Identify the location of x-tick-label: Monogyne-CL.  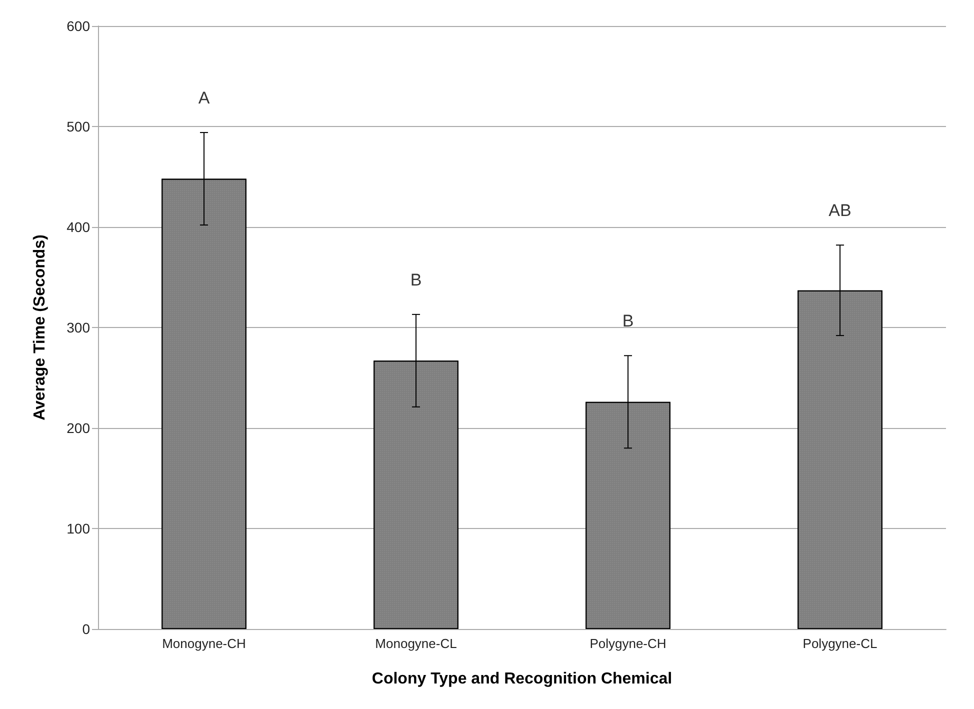
(416, 643).